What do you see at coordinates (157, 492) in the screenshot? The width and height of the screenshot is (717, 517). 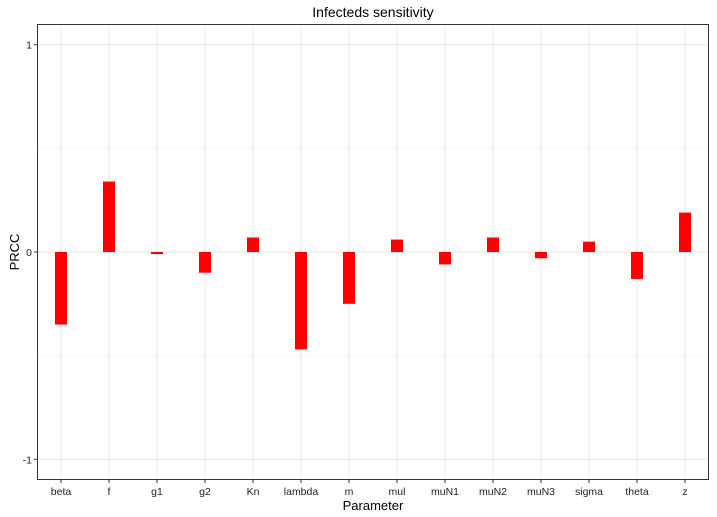 I see `x-tick-label-g1: g1` at bounding box center [157, 492].